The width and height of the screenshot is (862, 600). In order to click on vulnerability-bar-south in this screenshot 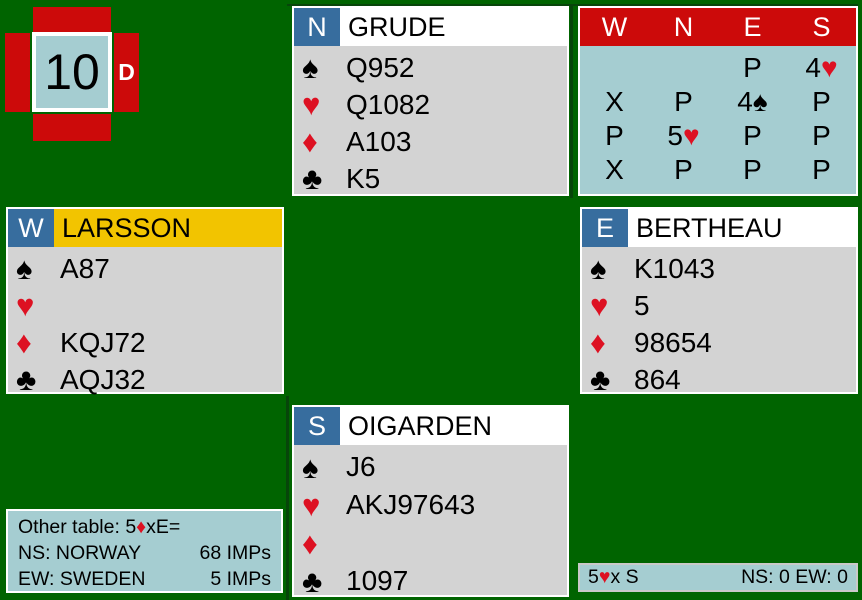, I will do `click(72, 127)`.